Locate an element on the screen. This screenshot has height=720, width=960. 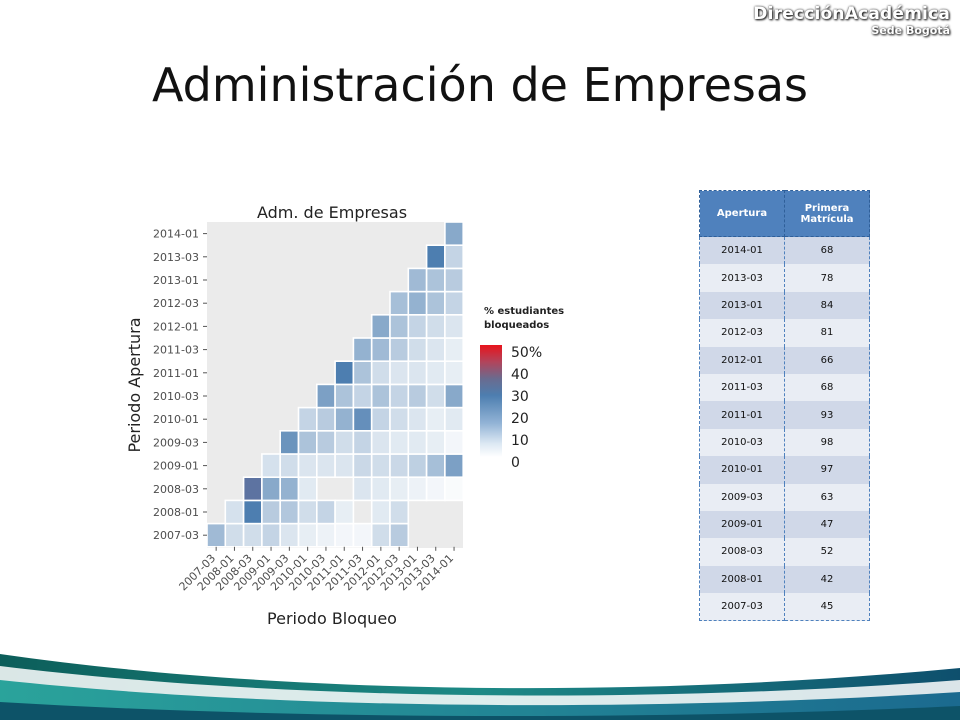
cell-apertura: 2013-01 is located at coordinates (742, 305).